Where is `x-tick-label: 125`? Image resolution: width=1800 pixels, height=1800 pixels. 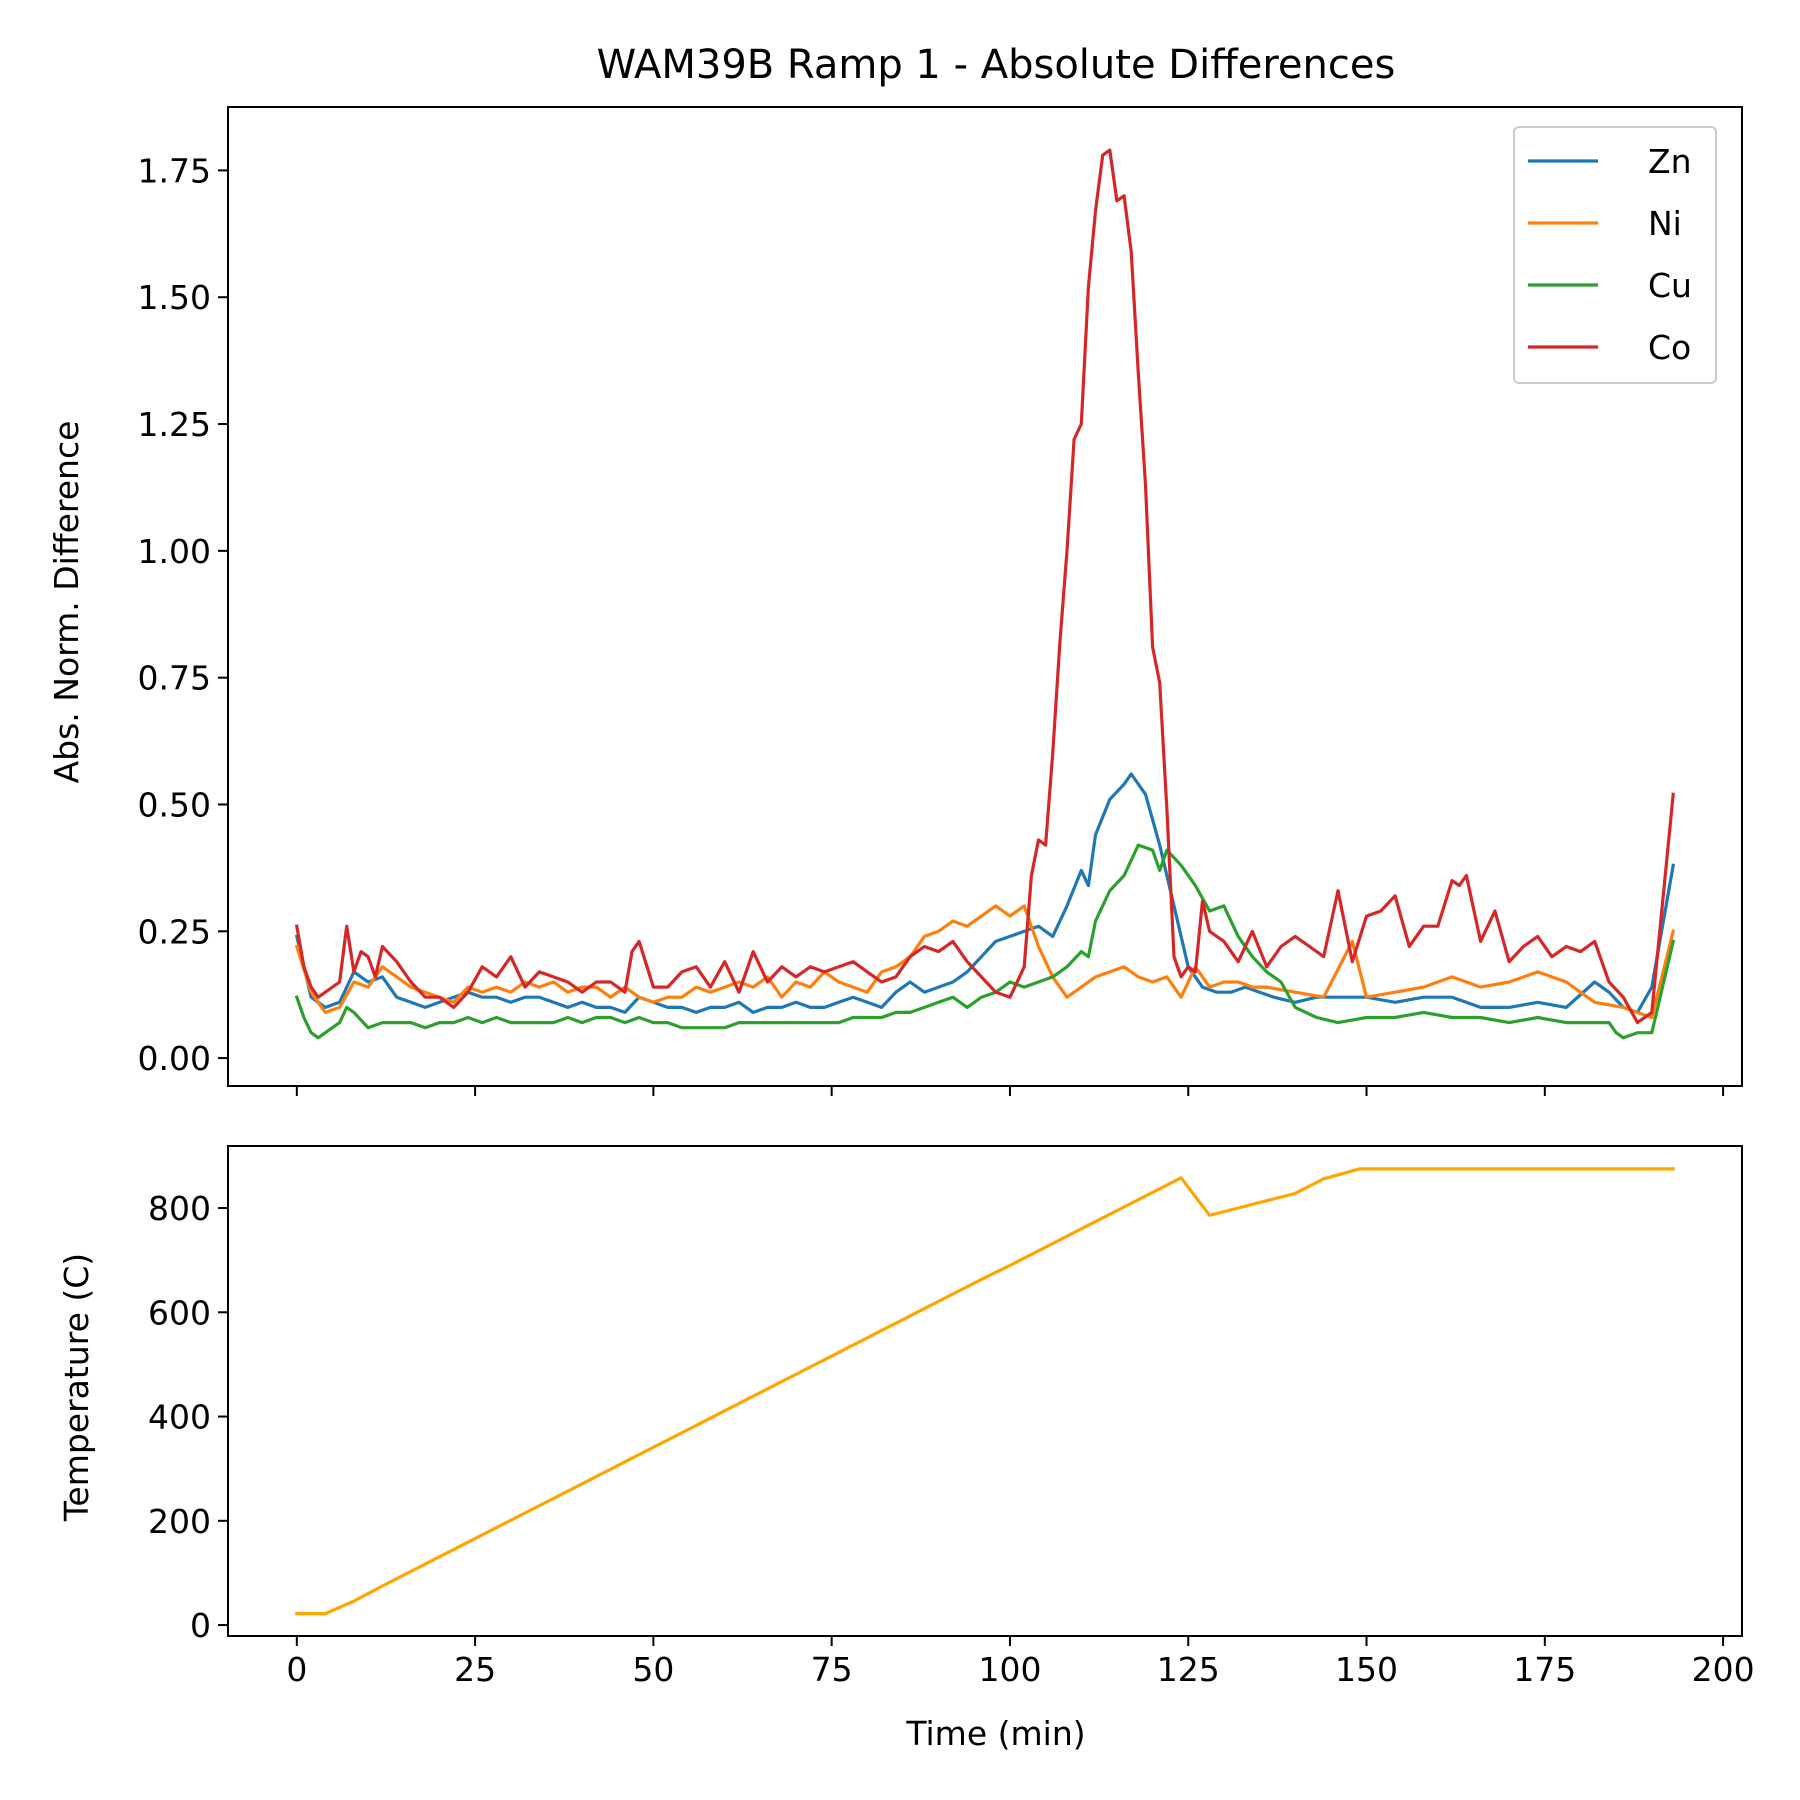 x-tick-label: 125 is located at coordinates (1188, 1669).